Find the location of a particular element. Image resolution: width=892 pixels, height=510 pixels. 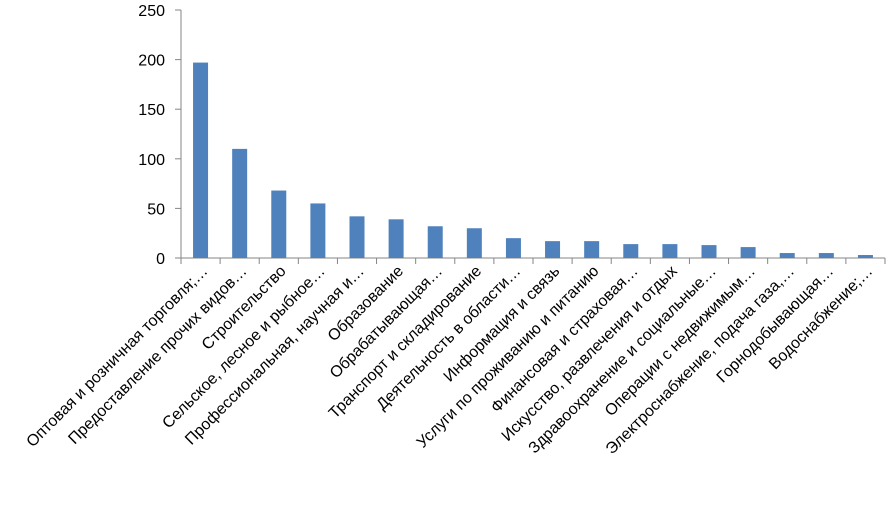

y-tick-label: 0 is located at coordinates (160, 259).